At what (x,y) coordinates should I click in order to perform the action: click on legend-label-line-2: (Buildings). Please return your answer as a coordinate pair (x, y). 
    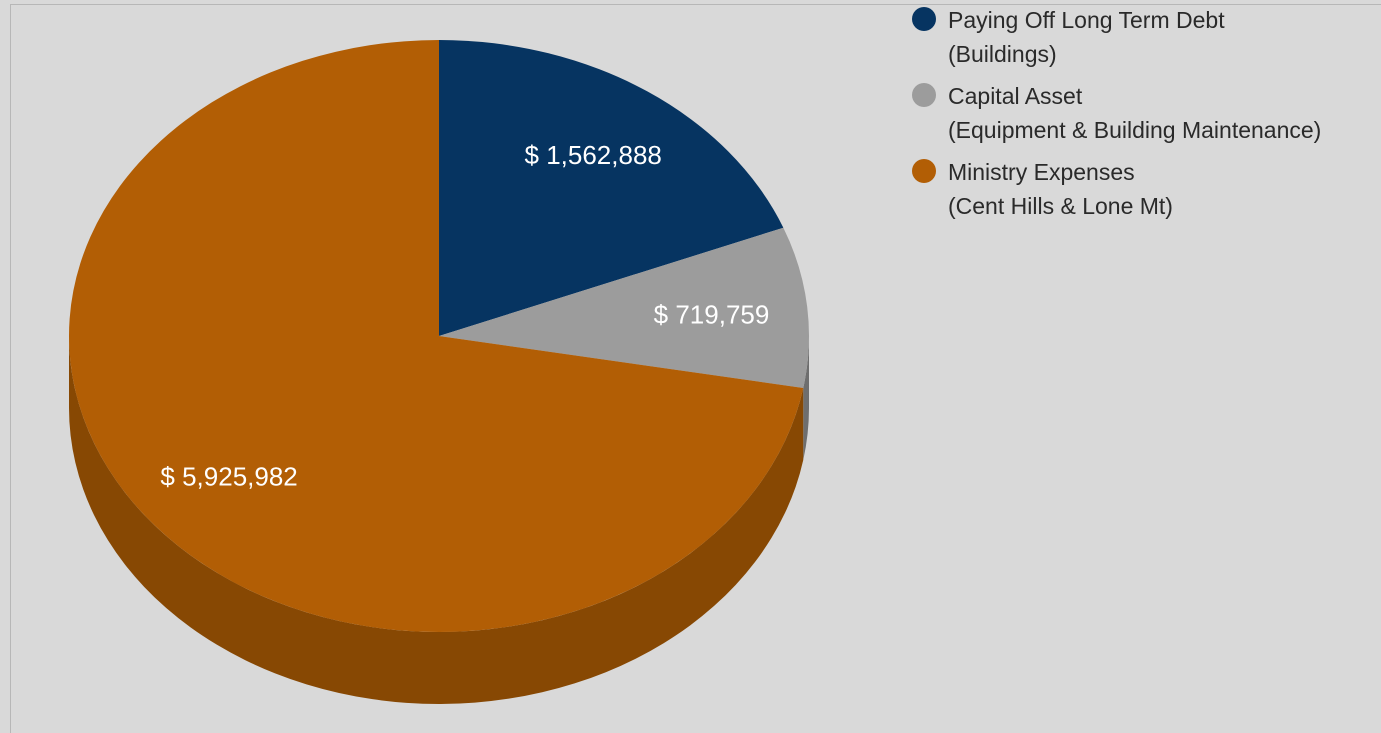
    Looking at the image, I should click on (1002, 54).